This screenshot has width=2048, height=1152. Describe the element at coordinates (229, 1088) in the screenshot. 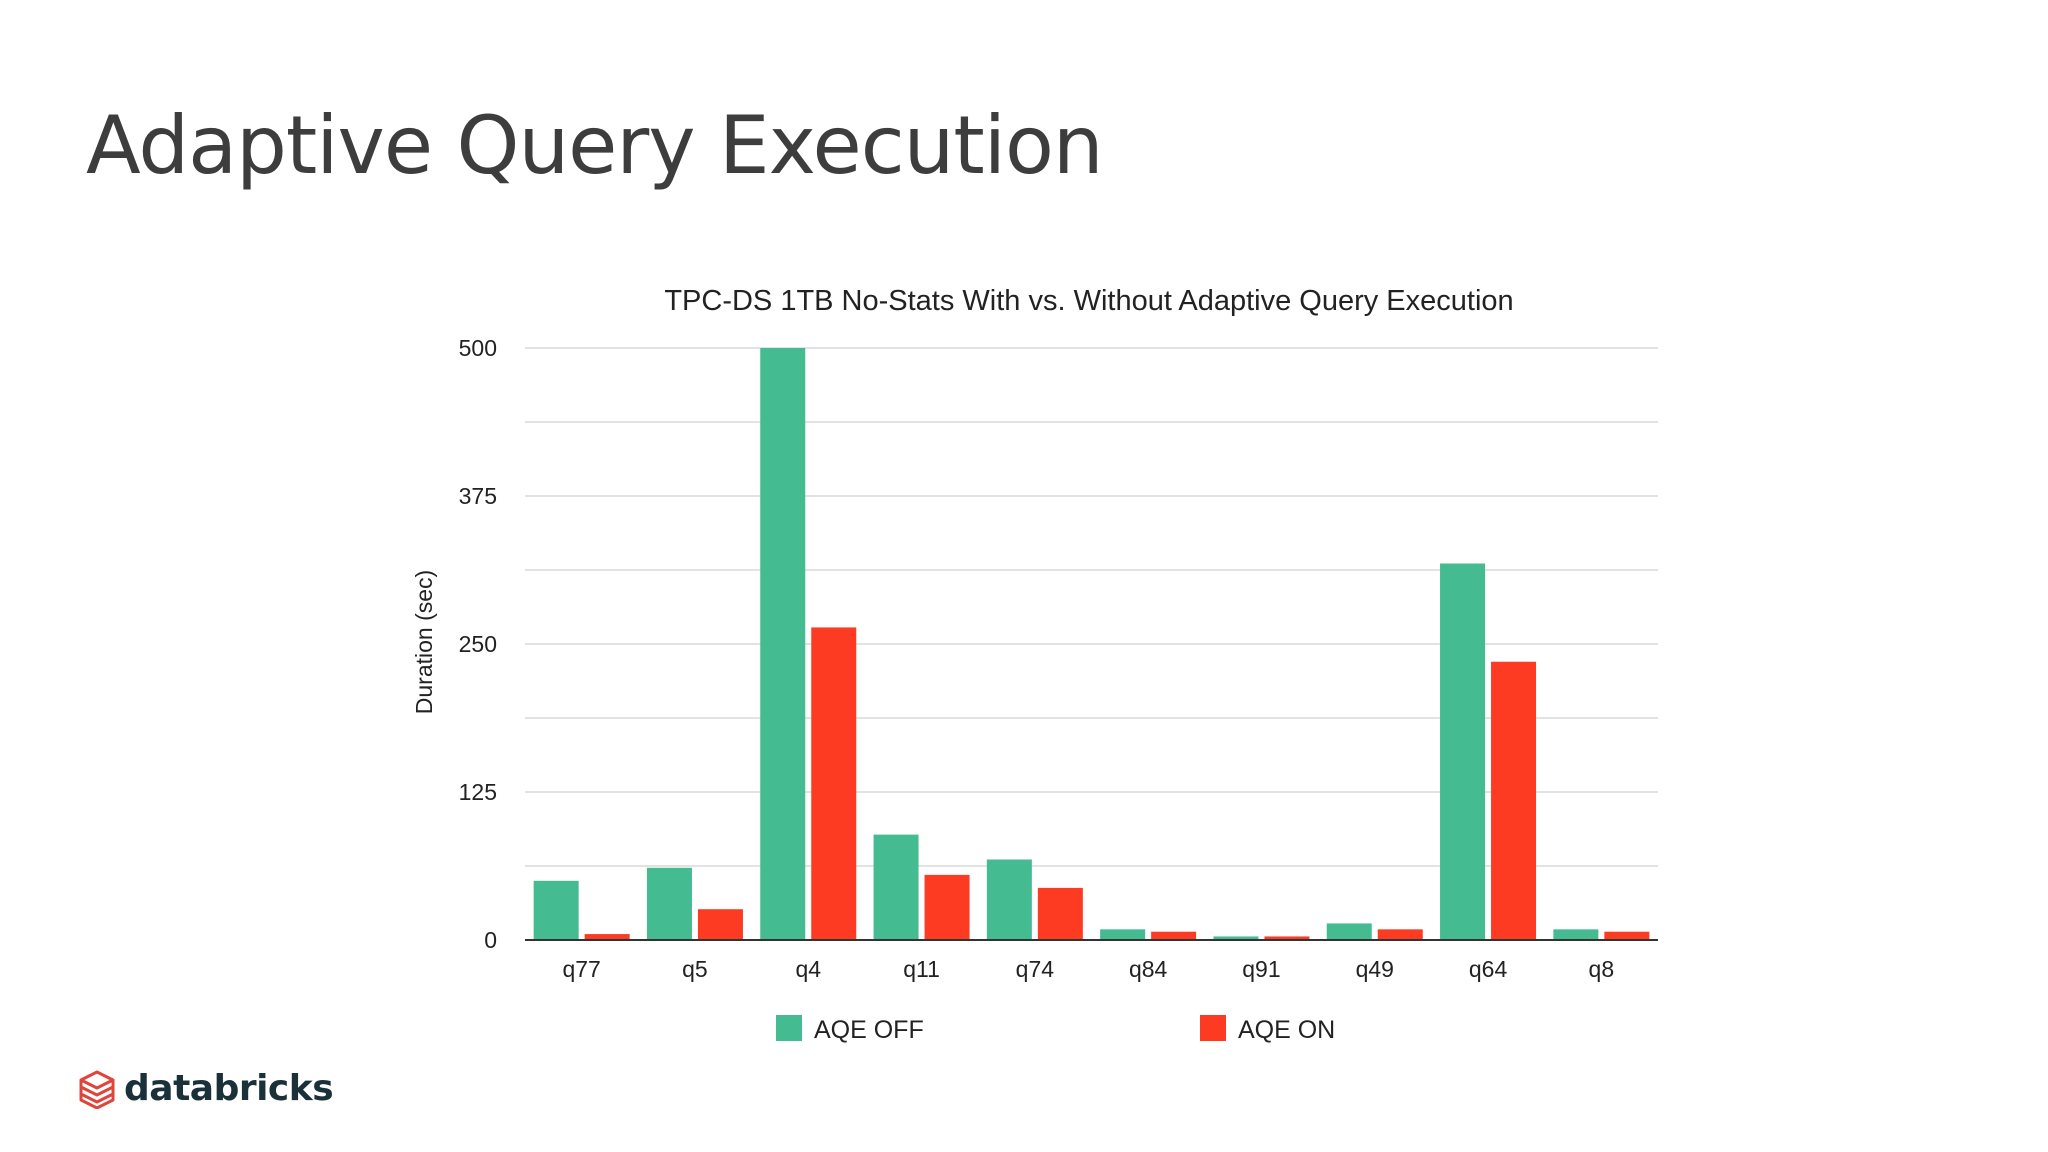

I see `brand-name: databricks` at that location.